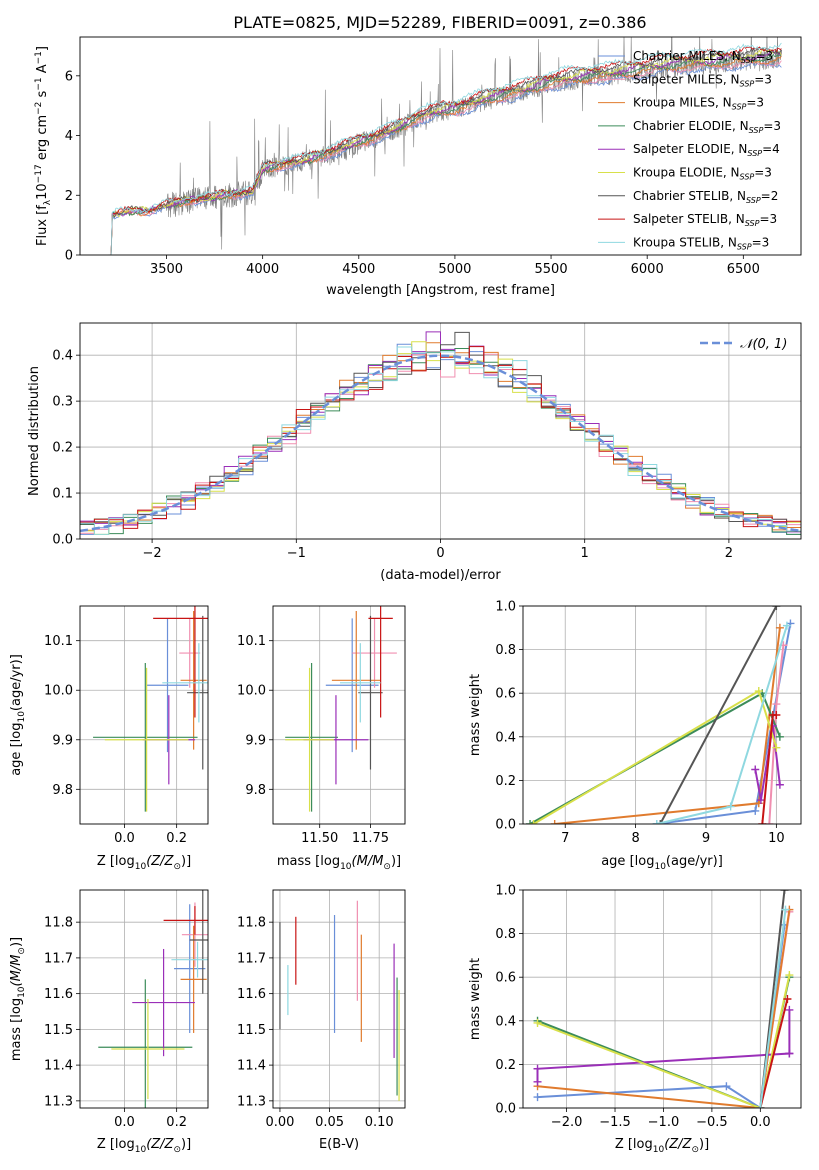 This screenshot has width=819, height=1170. What do you see at coordinates (176, 838) in the screenshot?
I see `x-tick-label: 0.2` at bounding box center [176, 838].